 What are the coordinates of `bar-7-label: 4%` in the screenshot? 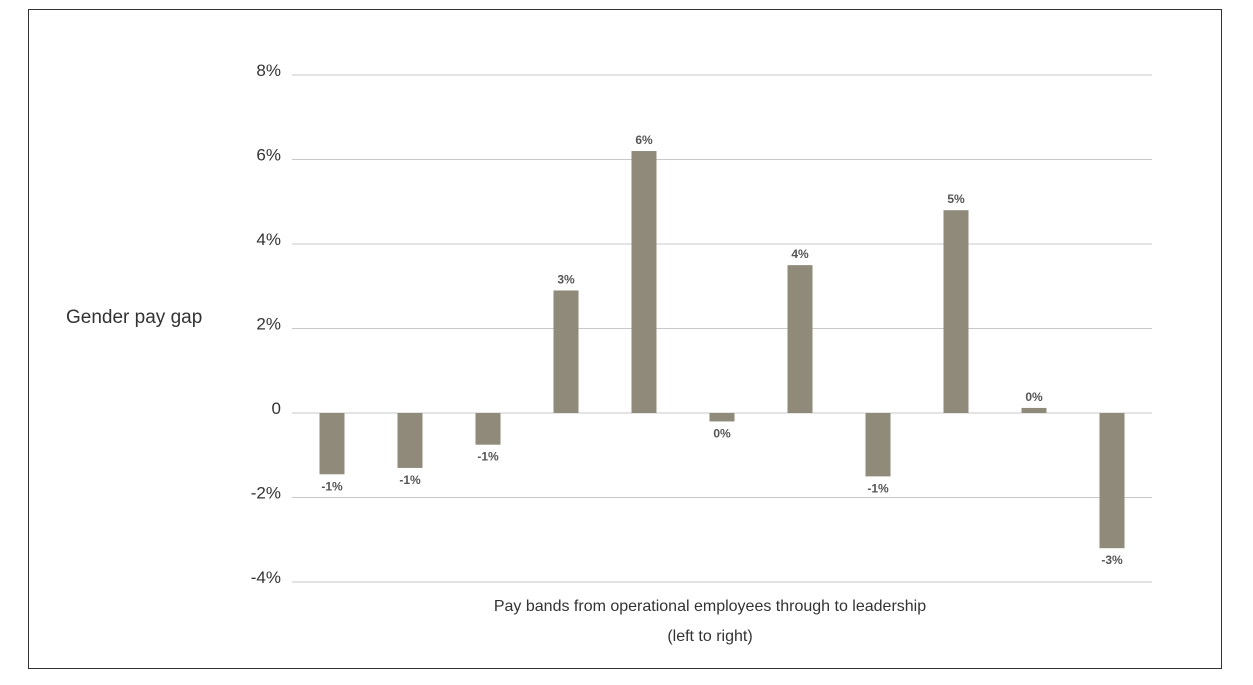 It's located at (800, 254).